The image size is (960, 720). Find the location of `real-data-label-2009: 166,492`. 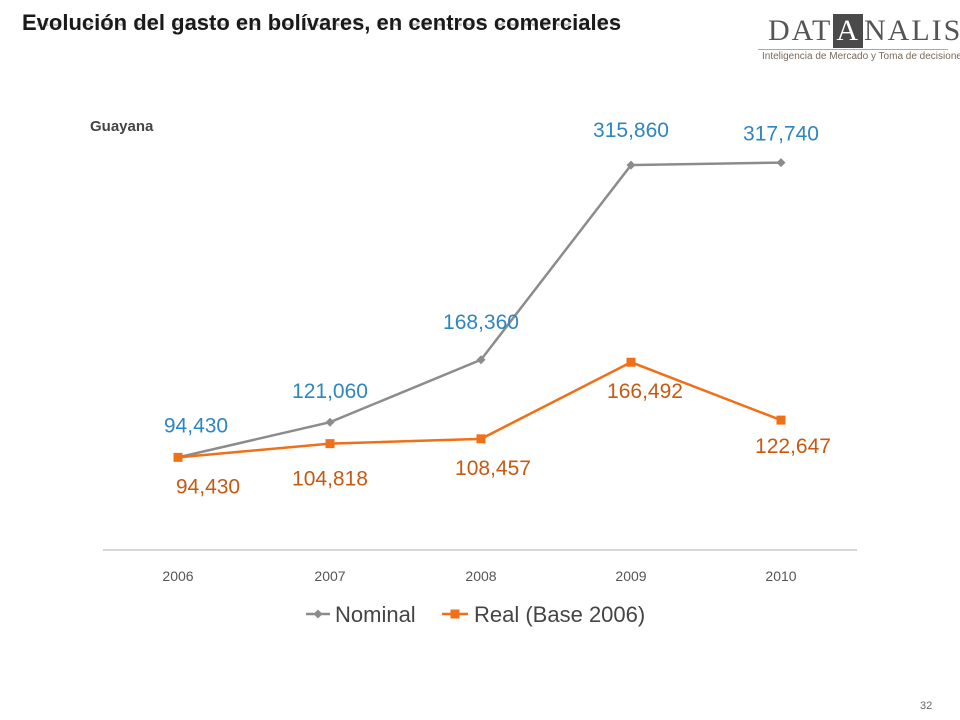

real-data-label-2009: 166,492 is located at coordinates (645, 391).